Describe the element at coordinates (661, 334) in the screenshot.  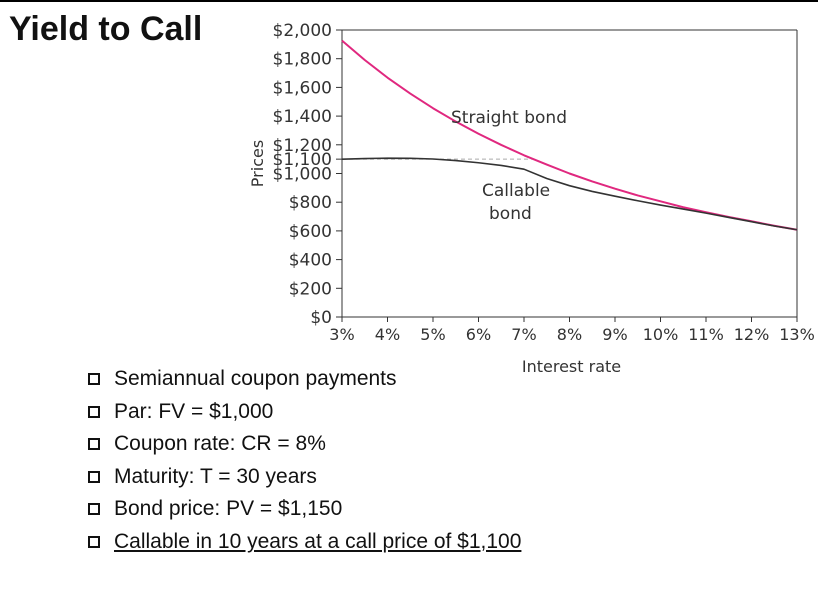
I see `x-tick-label: 10%` at that location.